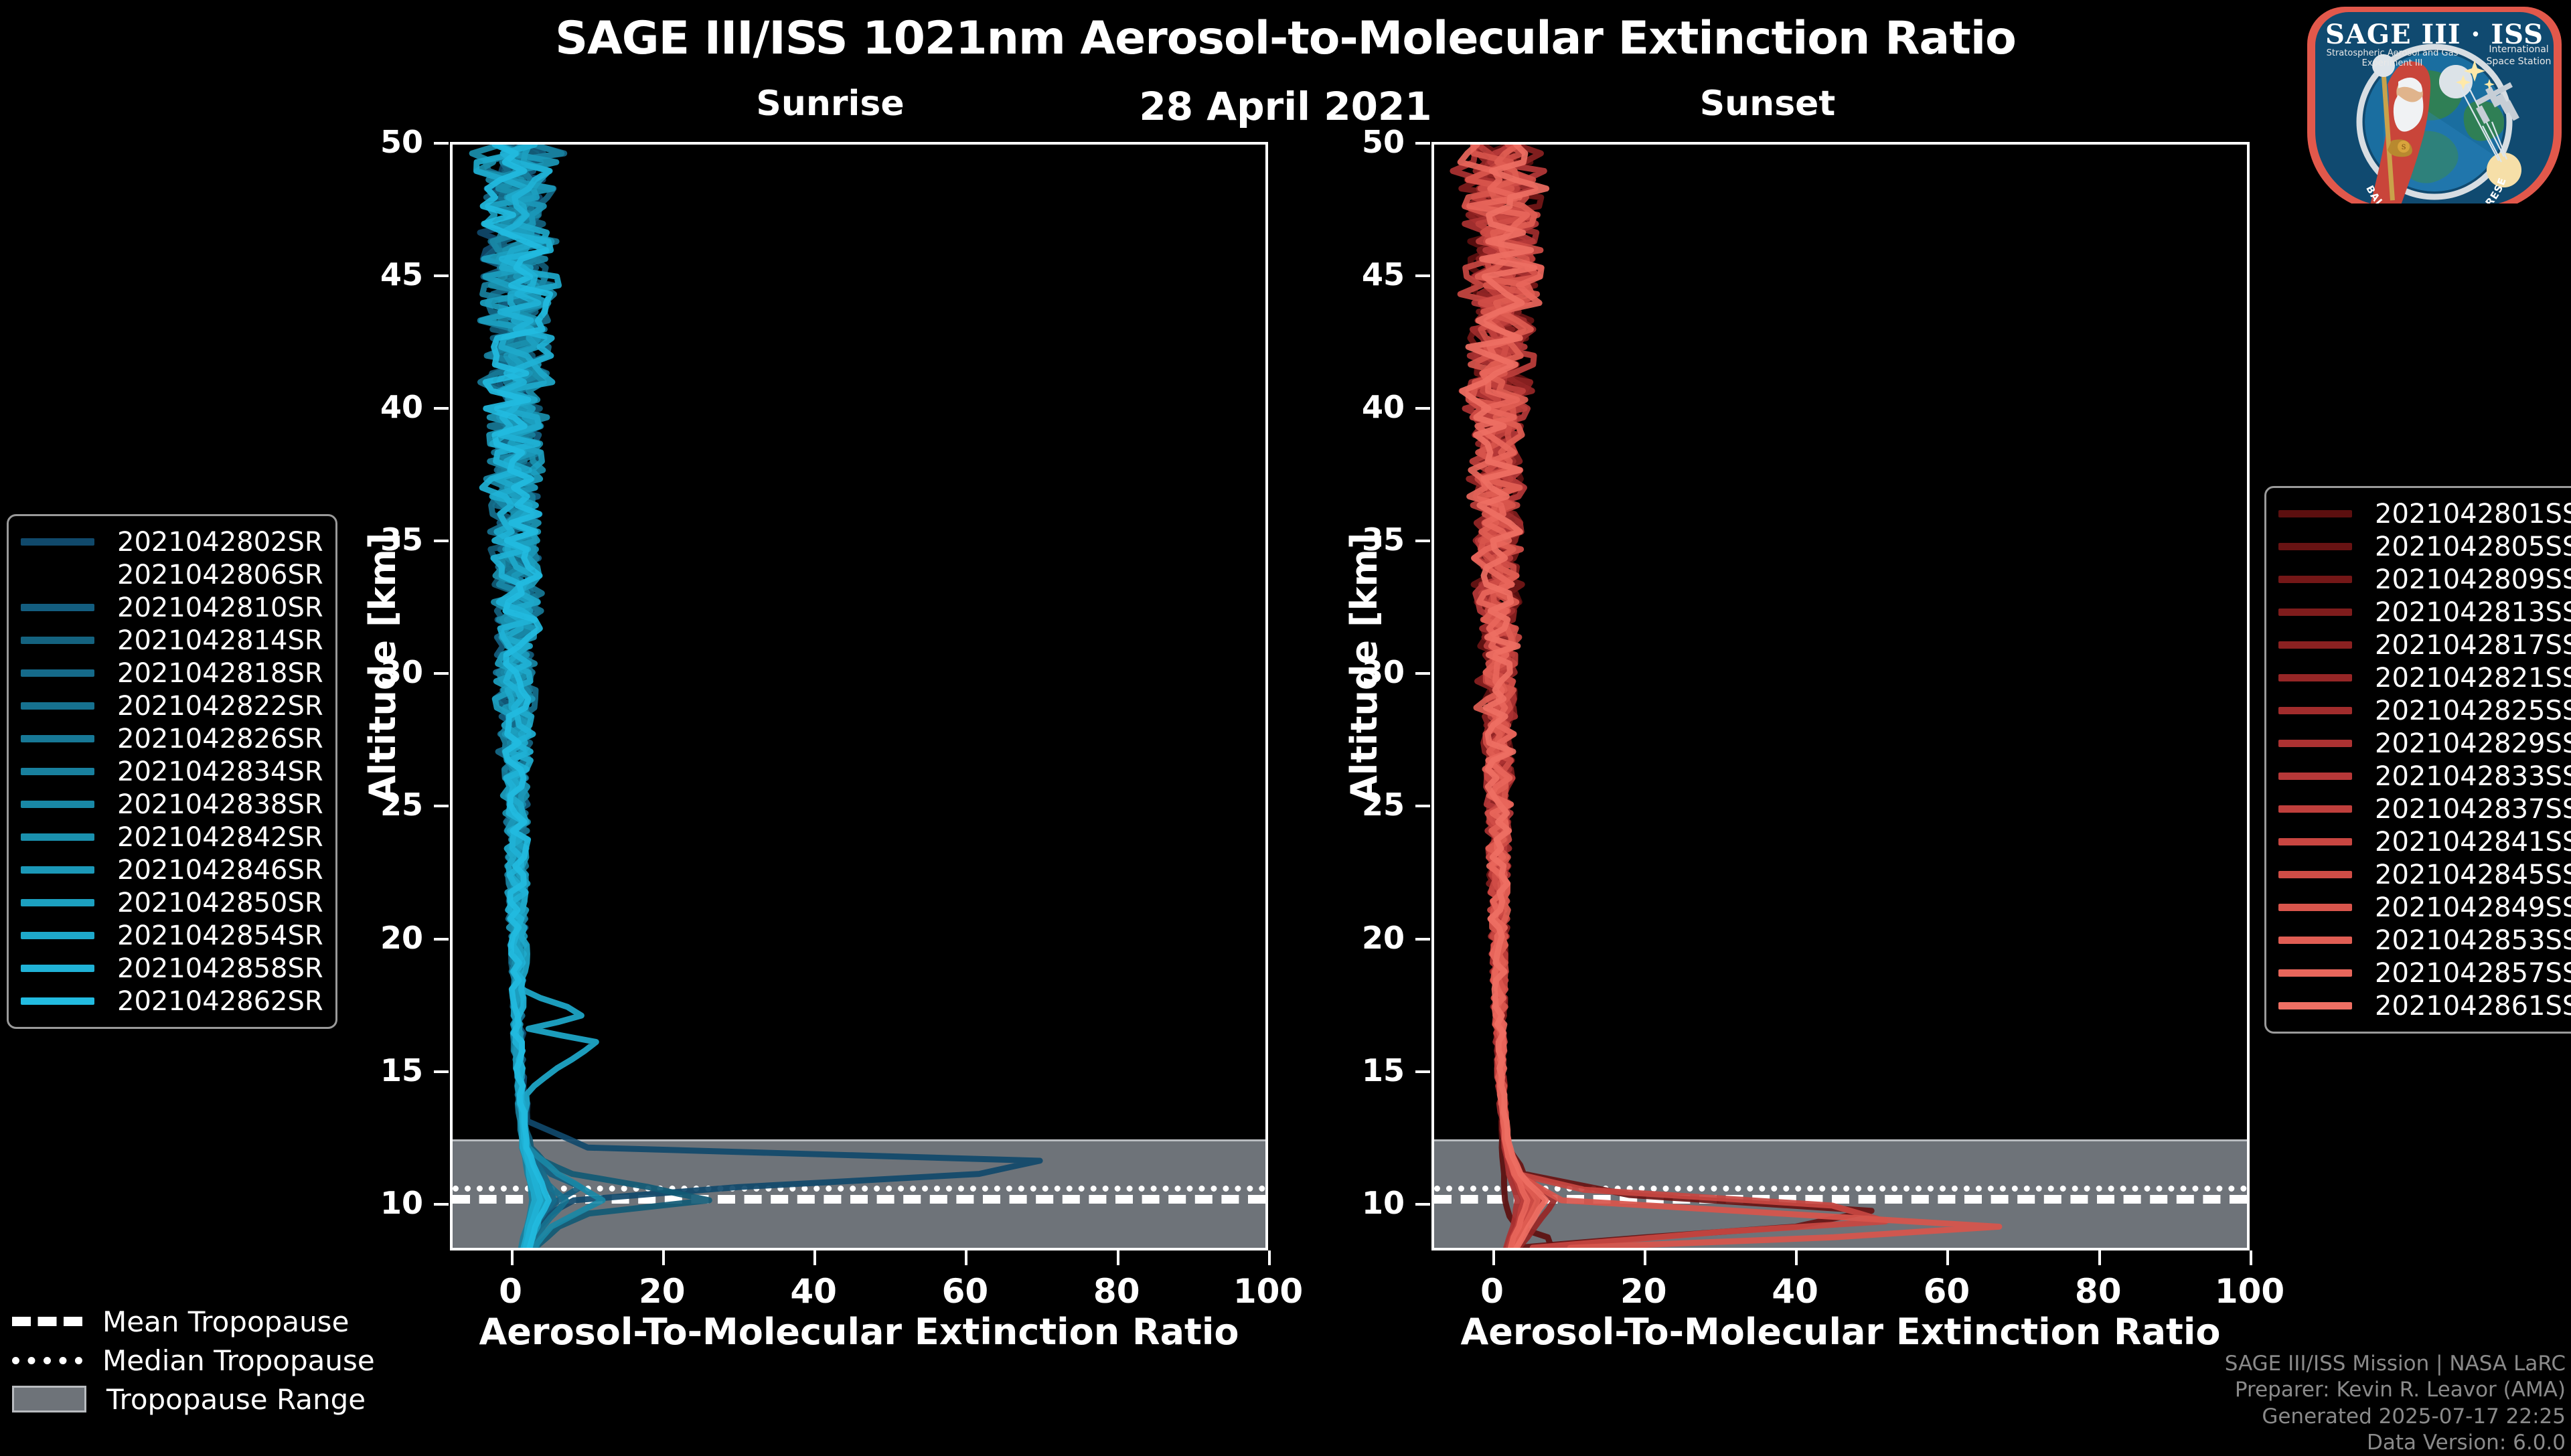 The image size is (2571, 1456). What do you see at coordinates (172, 706) in the screenshot?
I see `sunrise-legend-item: 2021042822SR` at bounding box center [172, 706].